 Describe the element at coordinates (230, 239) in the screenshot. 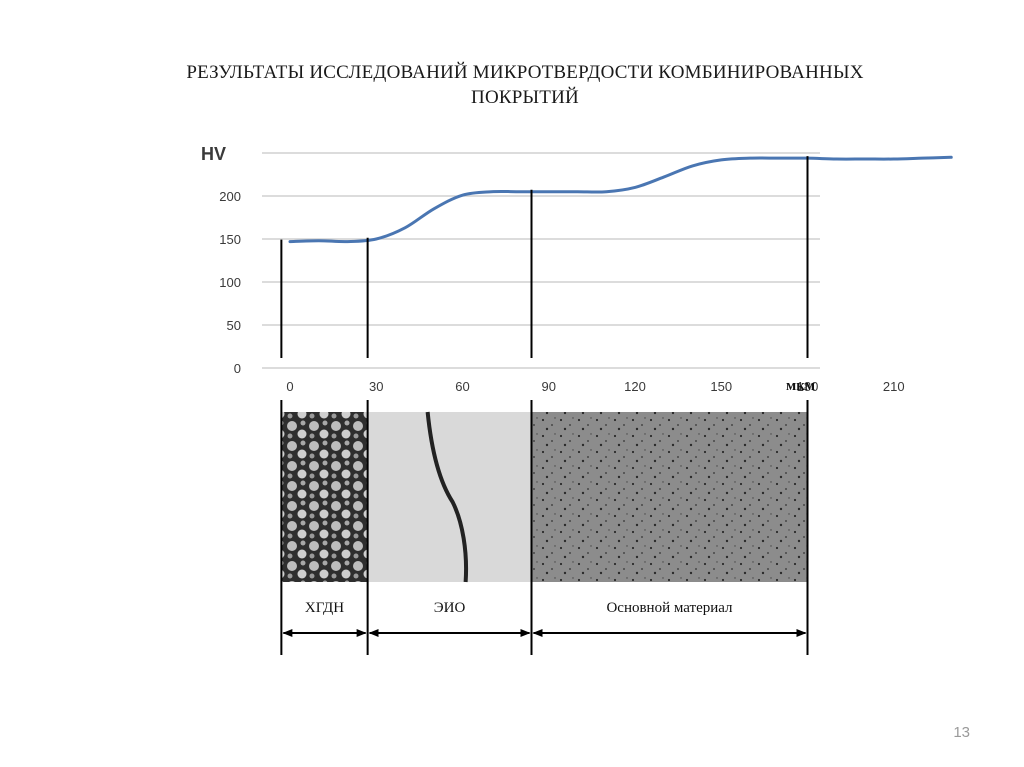

I see `y-tick-label: 150` at that location.